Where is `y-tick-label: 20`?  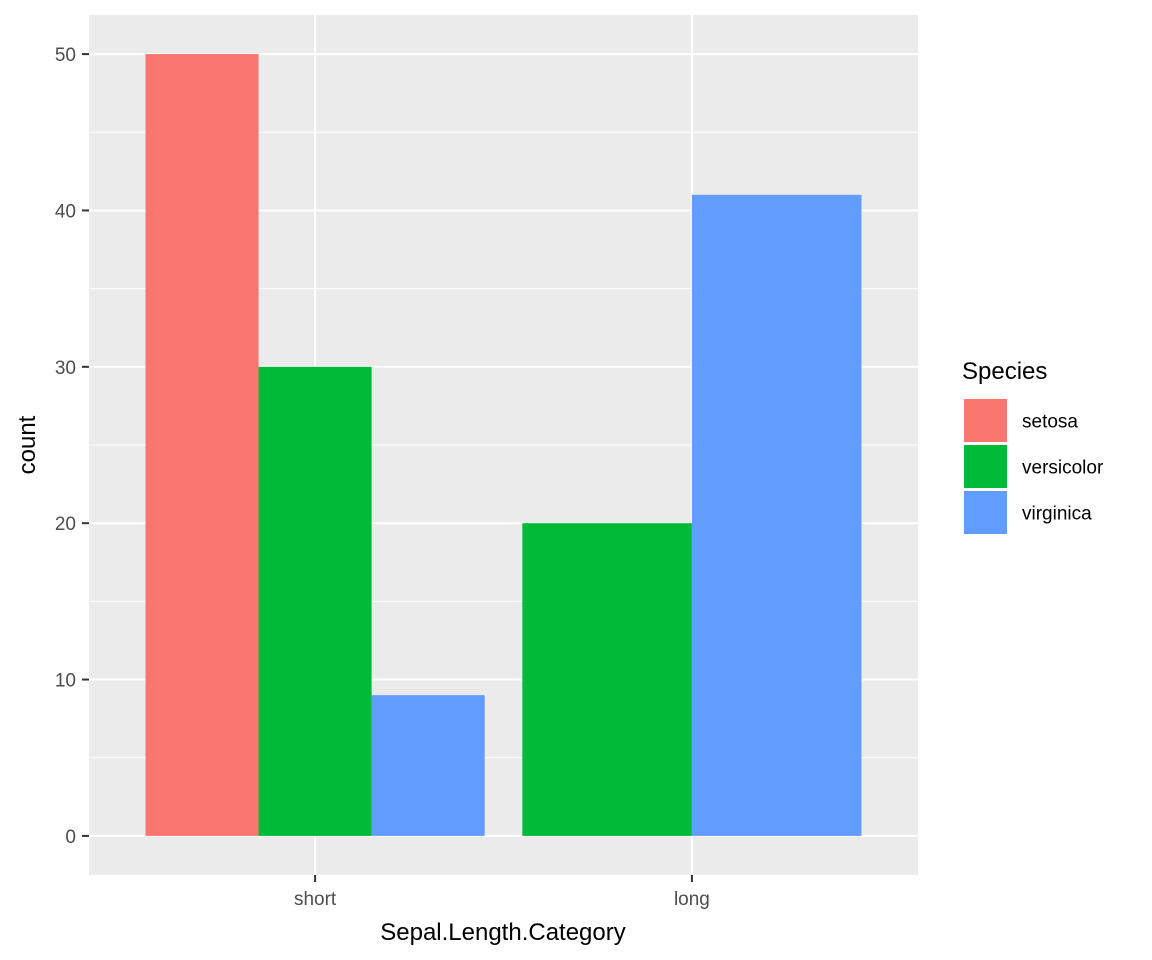 y-tick-label: 20 is located at coordinates (65, 524).